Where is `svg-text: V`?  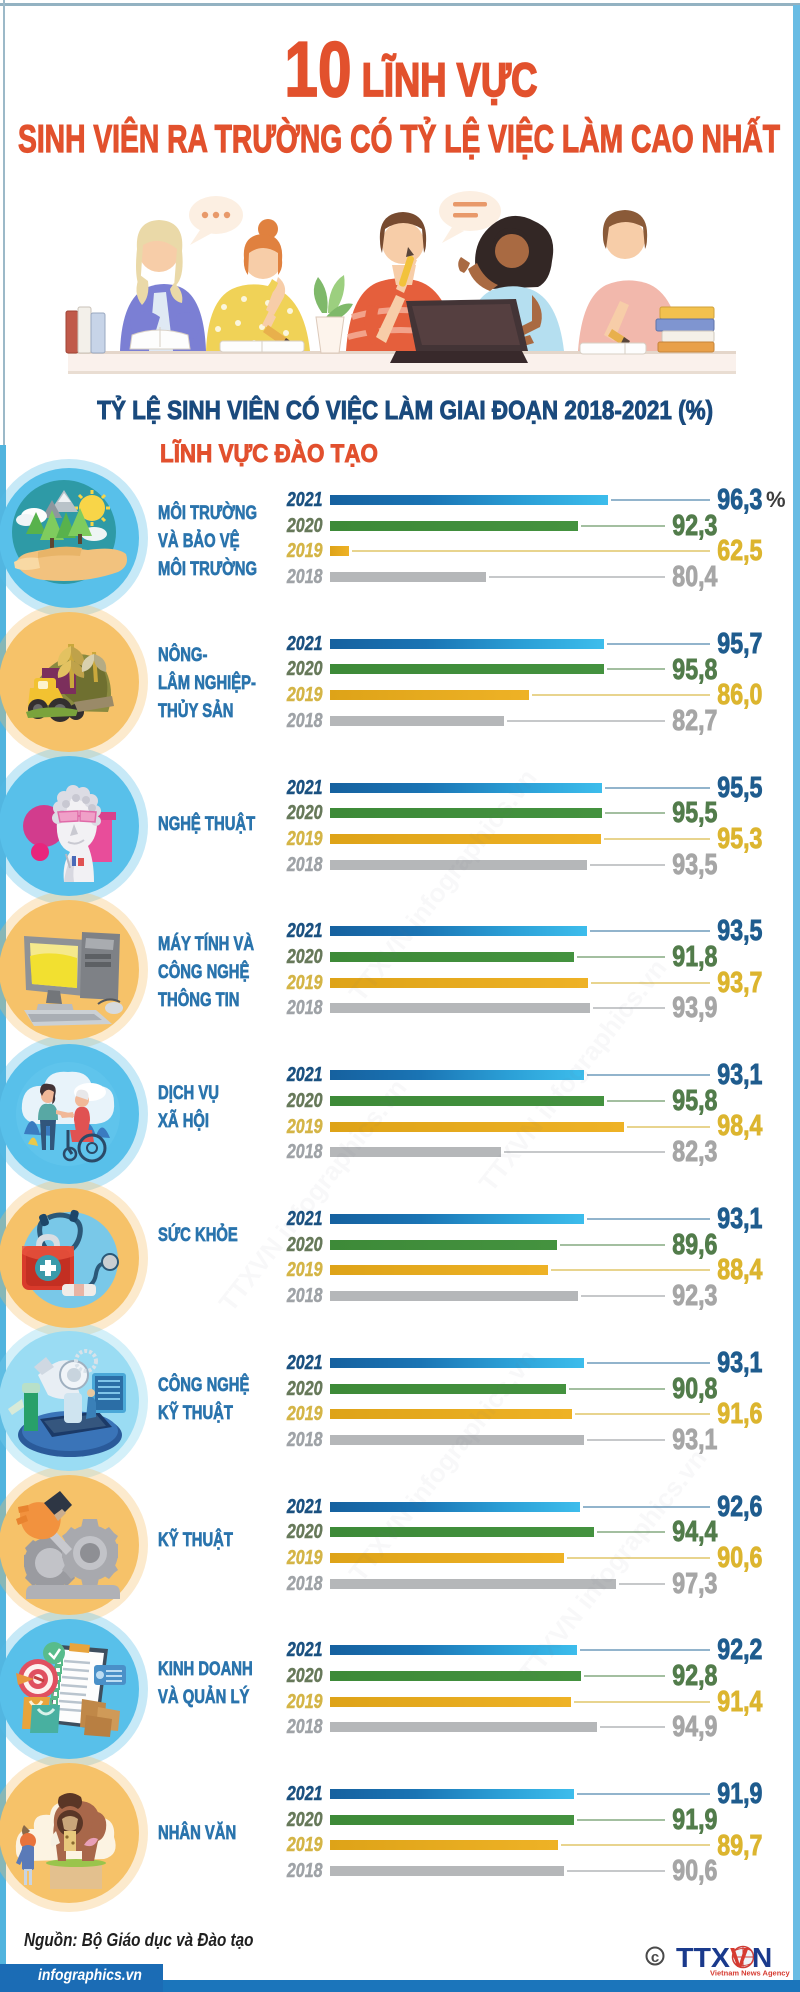 svg-text: V is located at coordinates (739, 1957).